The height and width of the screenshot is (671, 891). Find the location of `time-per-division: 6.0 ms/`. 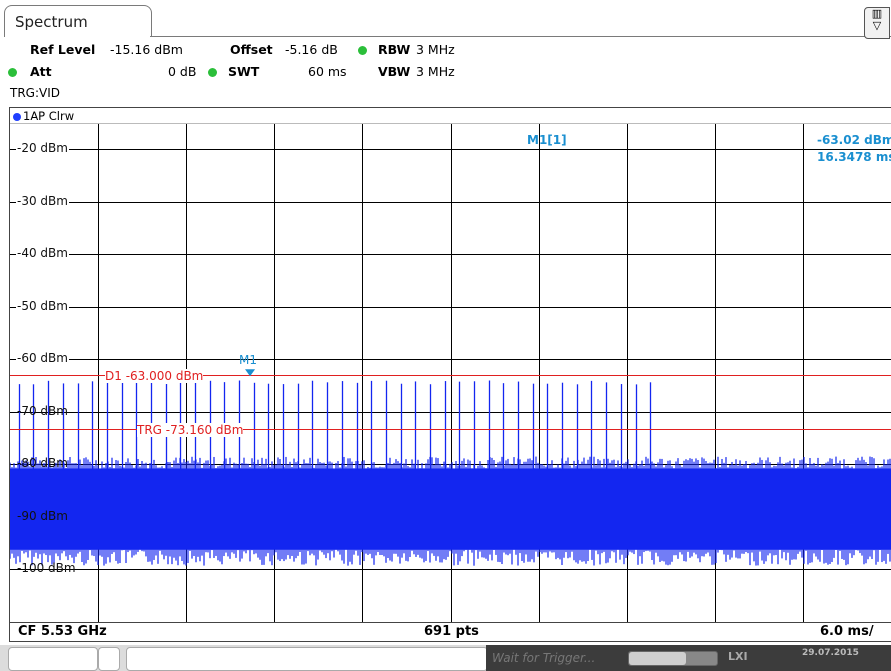

time-per-division: 6.0 ms/ is located at coordinates (847, 631).